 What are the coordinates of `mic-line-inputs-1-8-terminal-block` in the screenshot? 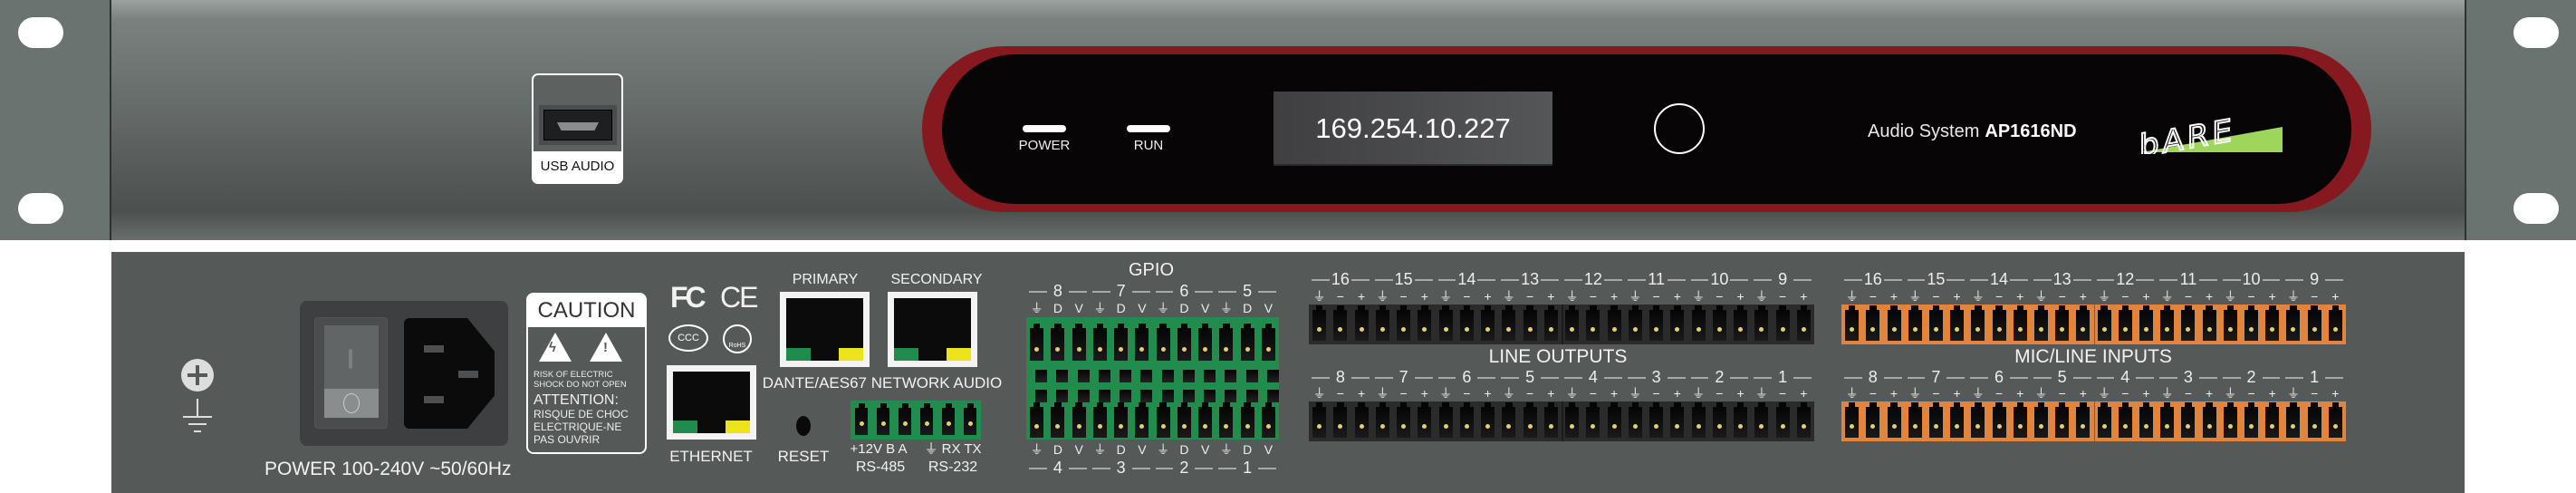 It's located at (2093, 421).